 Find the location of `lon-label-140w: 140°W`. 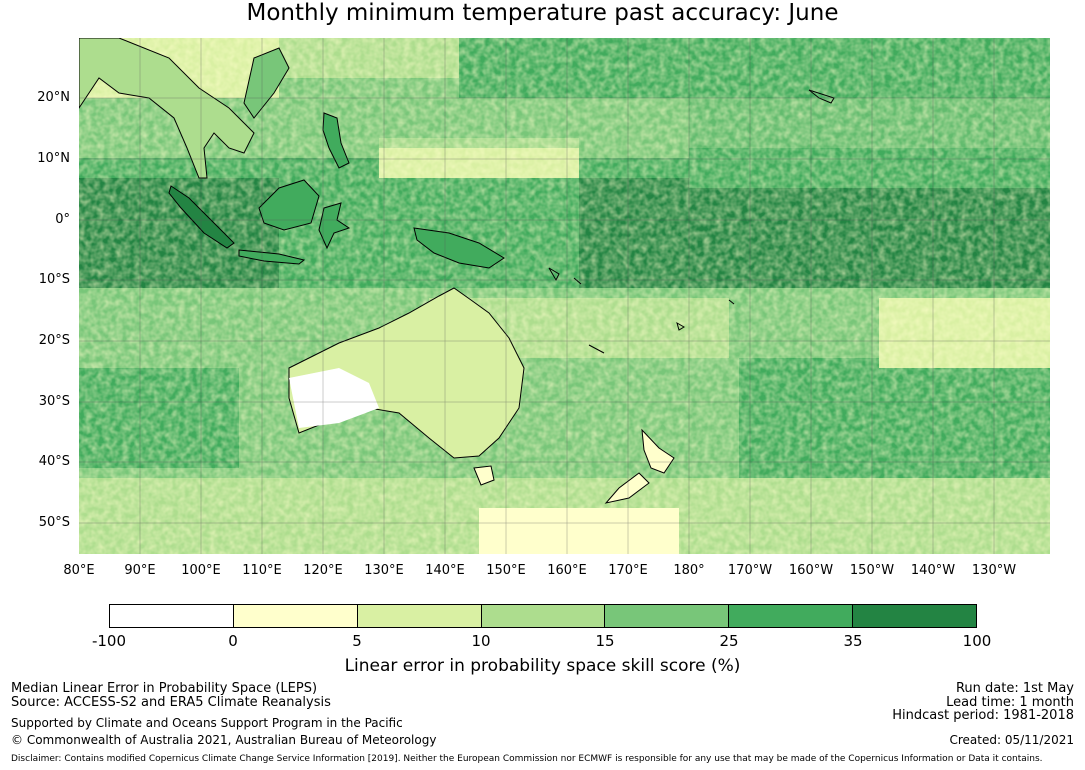

lon-label-140w: 140°W is located at coordinates (933, 570).